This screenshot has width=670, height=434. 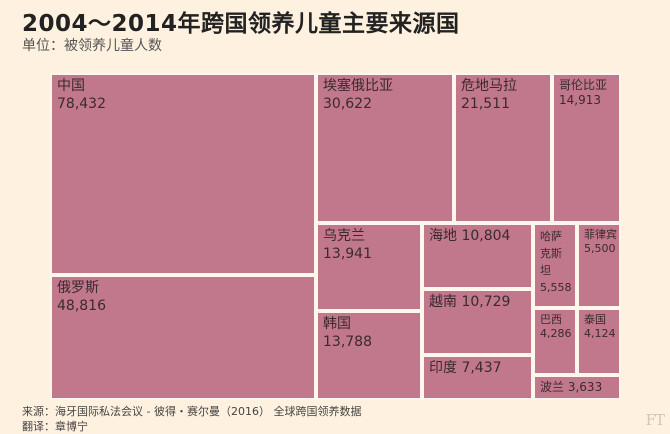 I want to click on tile-name: 危地马拉, so click(x=489, y=86).